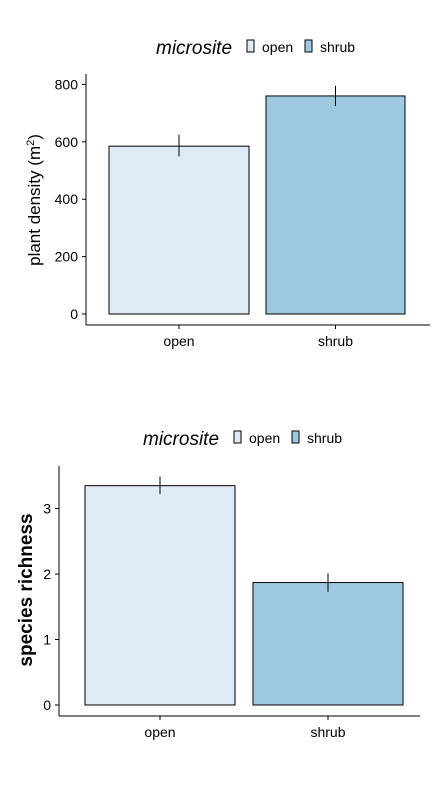 This screenshot has height=787, width=448. Describe the element at coordinates (47, 640) in the screenshot. I see `y-tick-label: 1` at that location.